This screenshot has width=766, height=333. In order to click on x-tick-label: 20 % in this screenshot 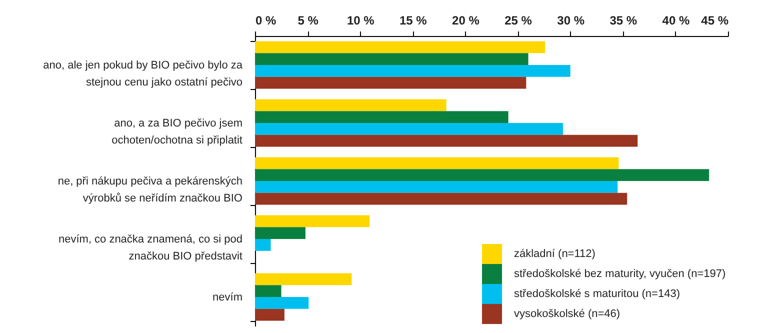, I will do `click(466, 21)`.